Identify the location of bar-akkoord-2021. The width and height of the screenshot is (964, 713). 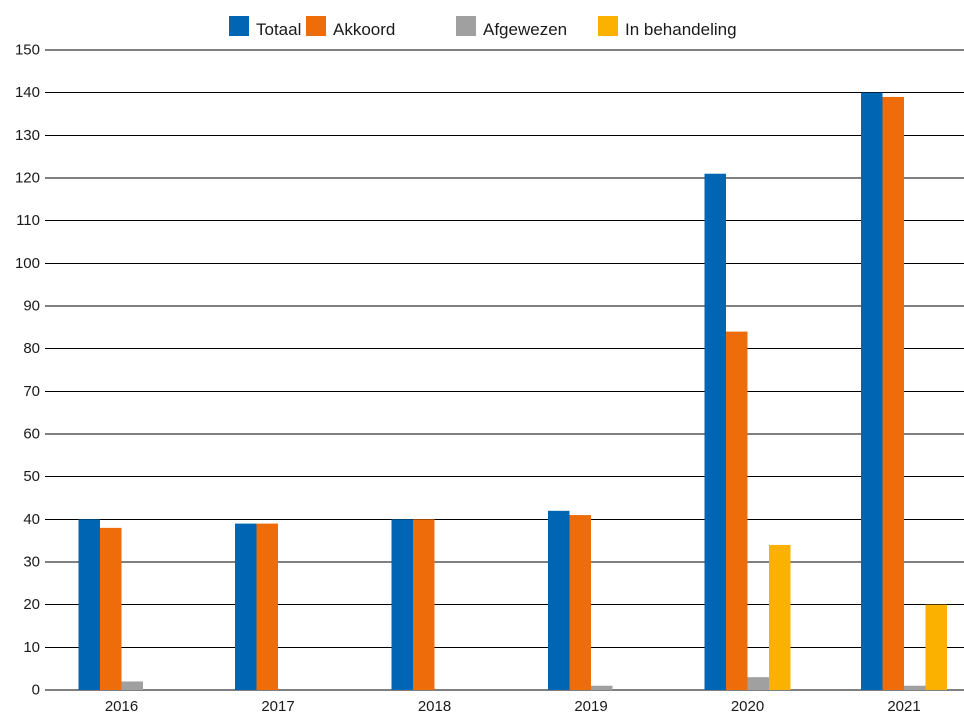
(893, 393).